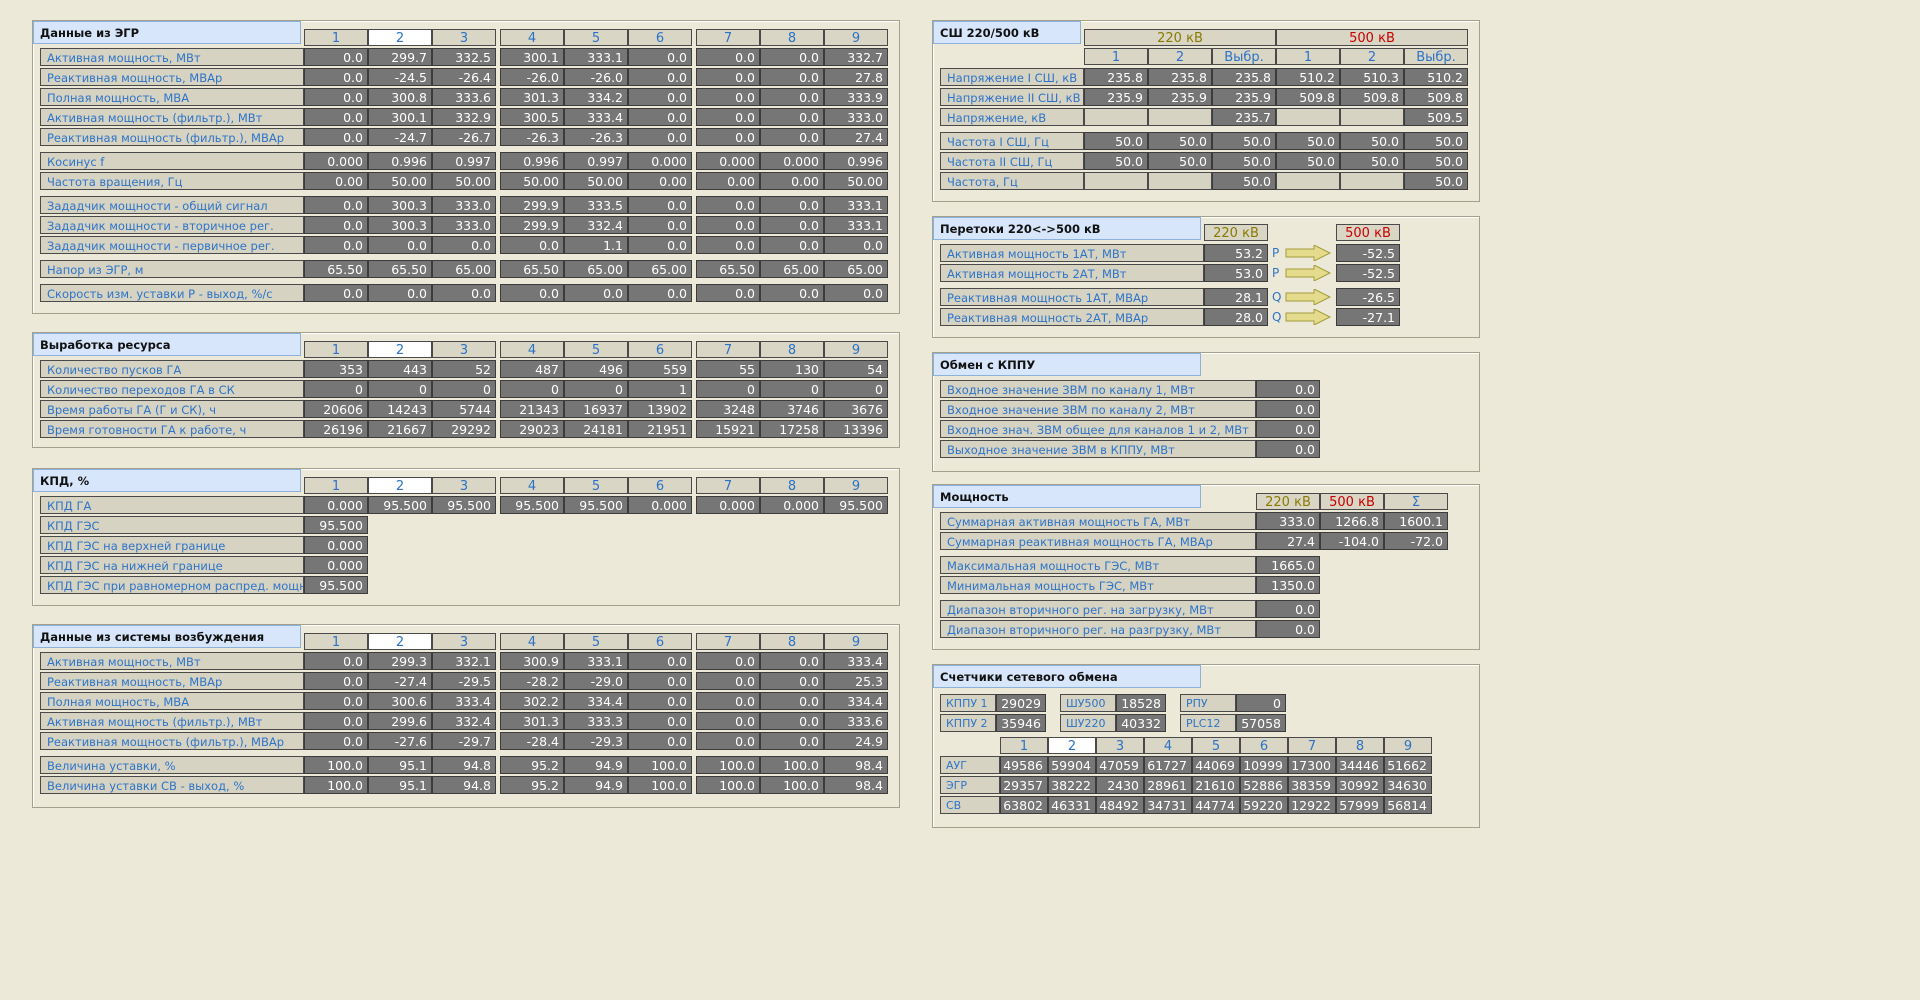 The image size is (1920, 1000). I want to click on resource-col-header: 7, so click(728, 349).